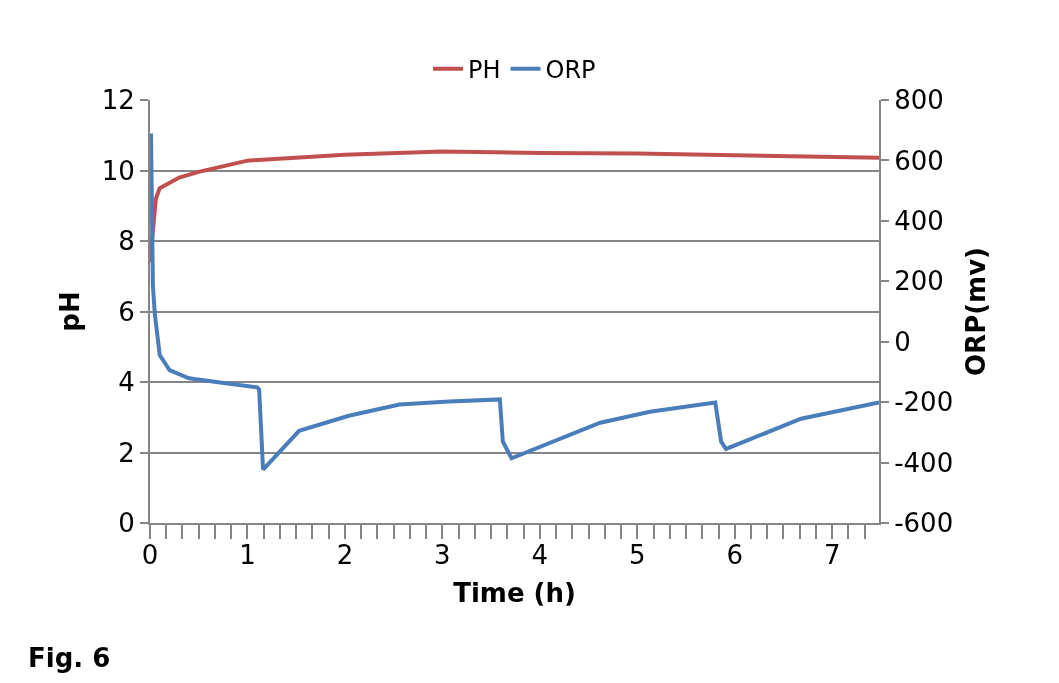 The height and width of the screenshot is (683, 1059). I want to click on x-tick-label: 4, so click(540, 555).